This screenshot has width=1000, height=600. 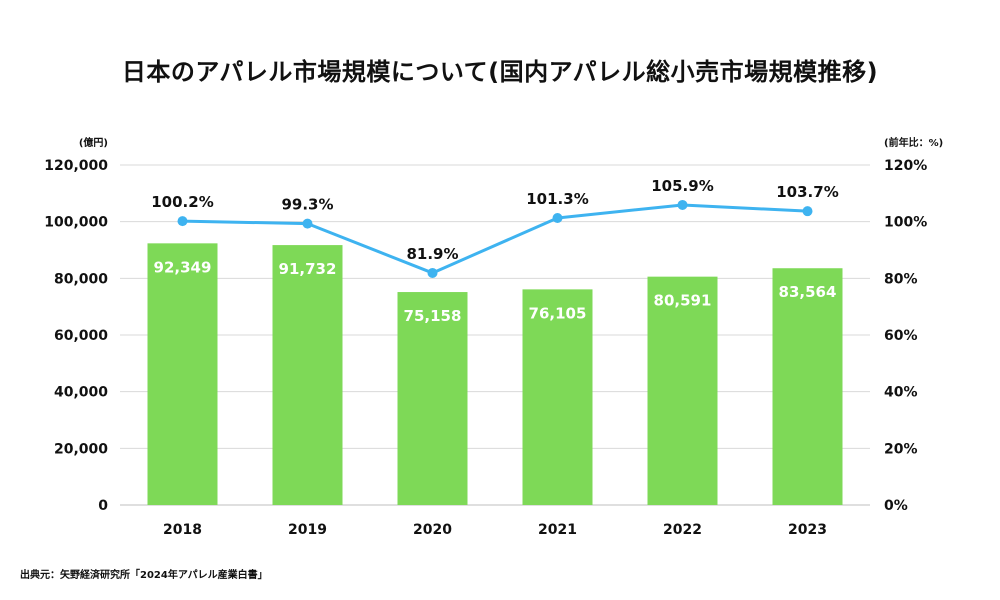 I want to click on line-value-label: 105.9%, so click(x=682, y=186).